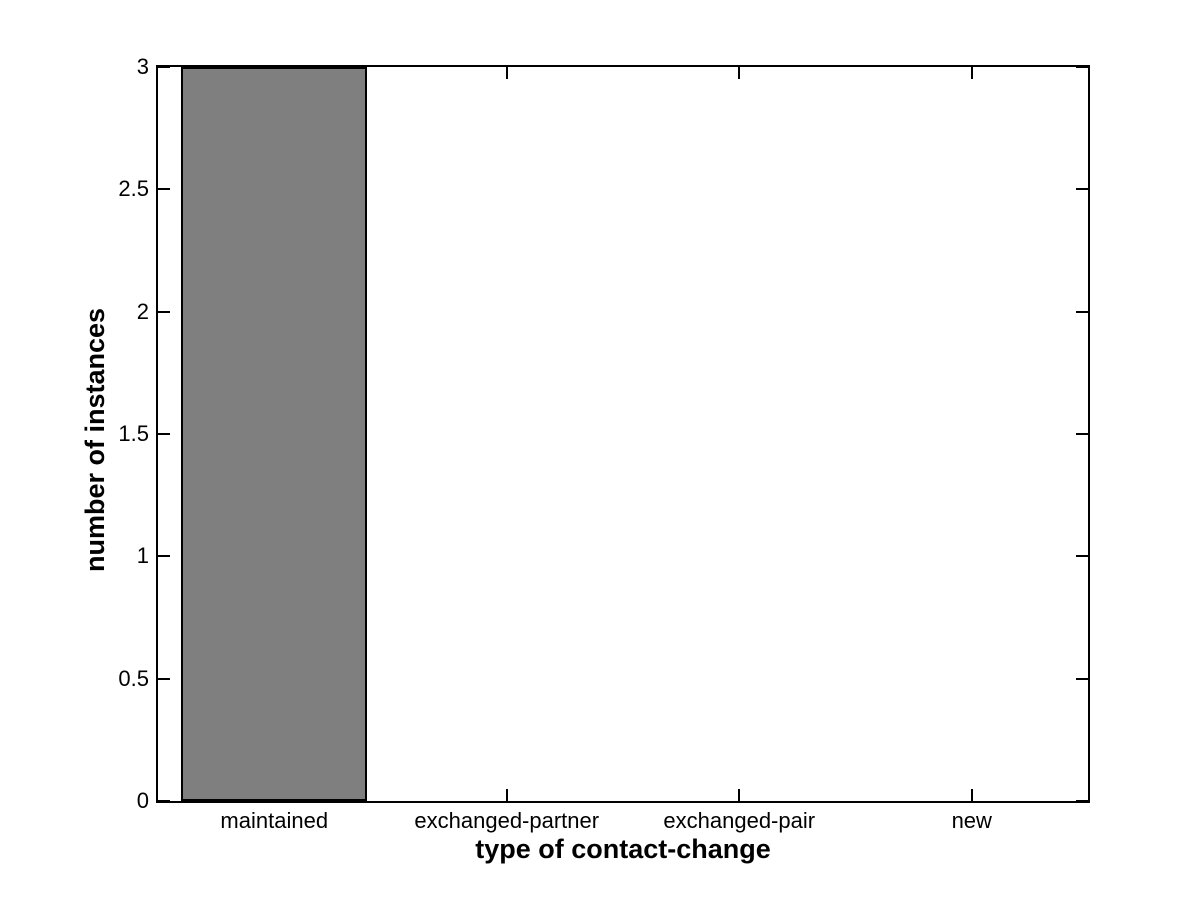  I want to click on y-tick-label: 0.5, so click(133, 678).